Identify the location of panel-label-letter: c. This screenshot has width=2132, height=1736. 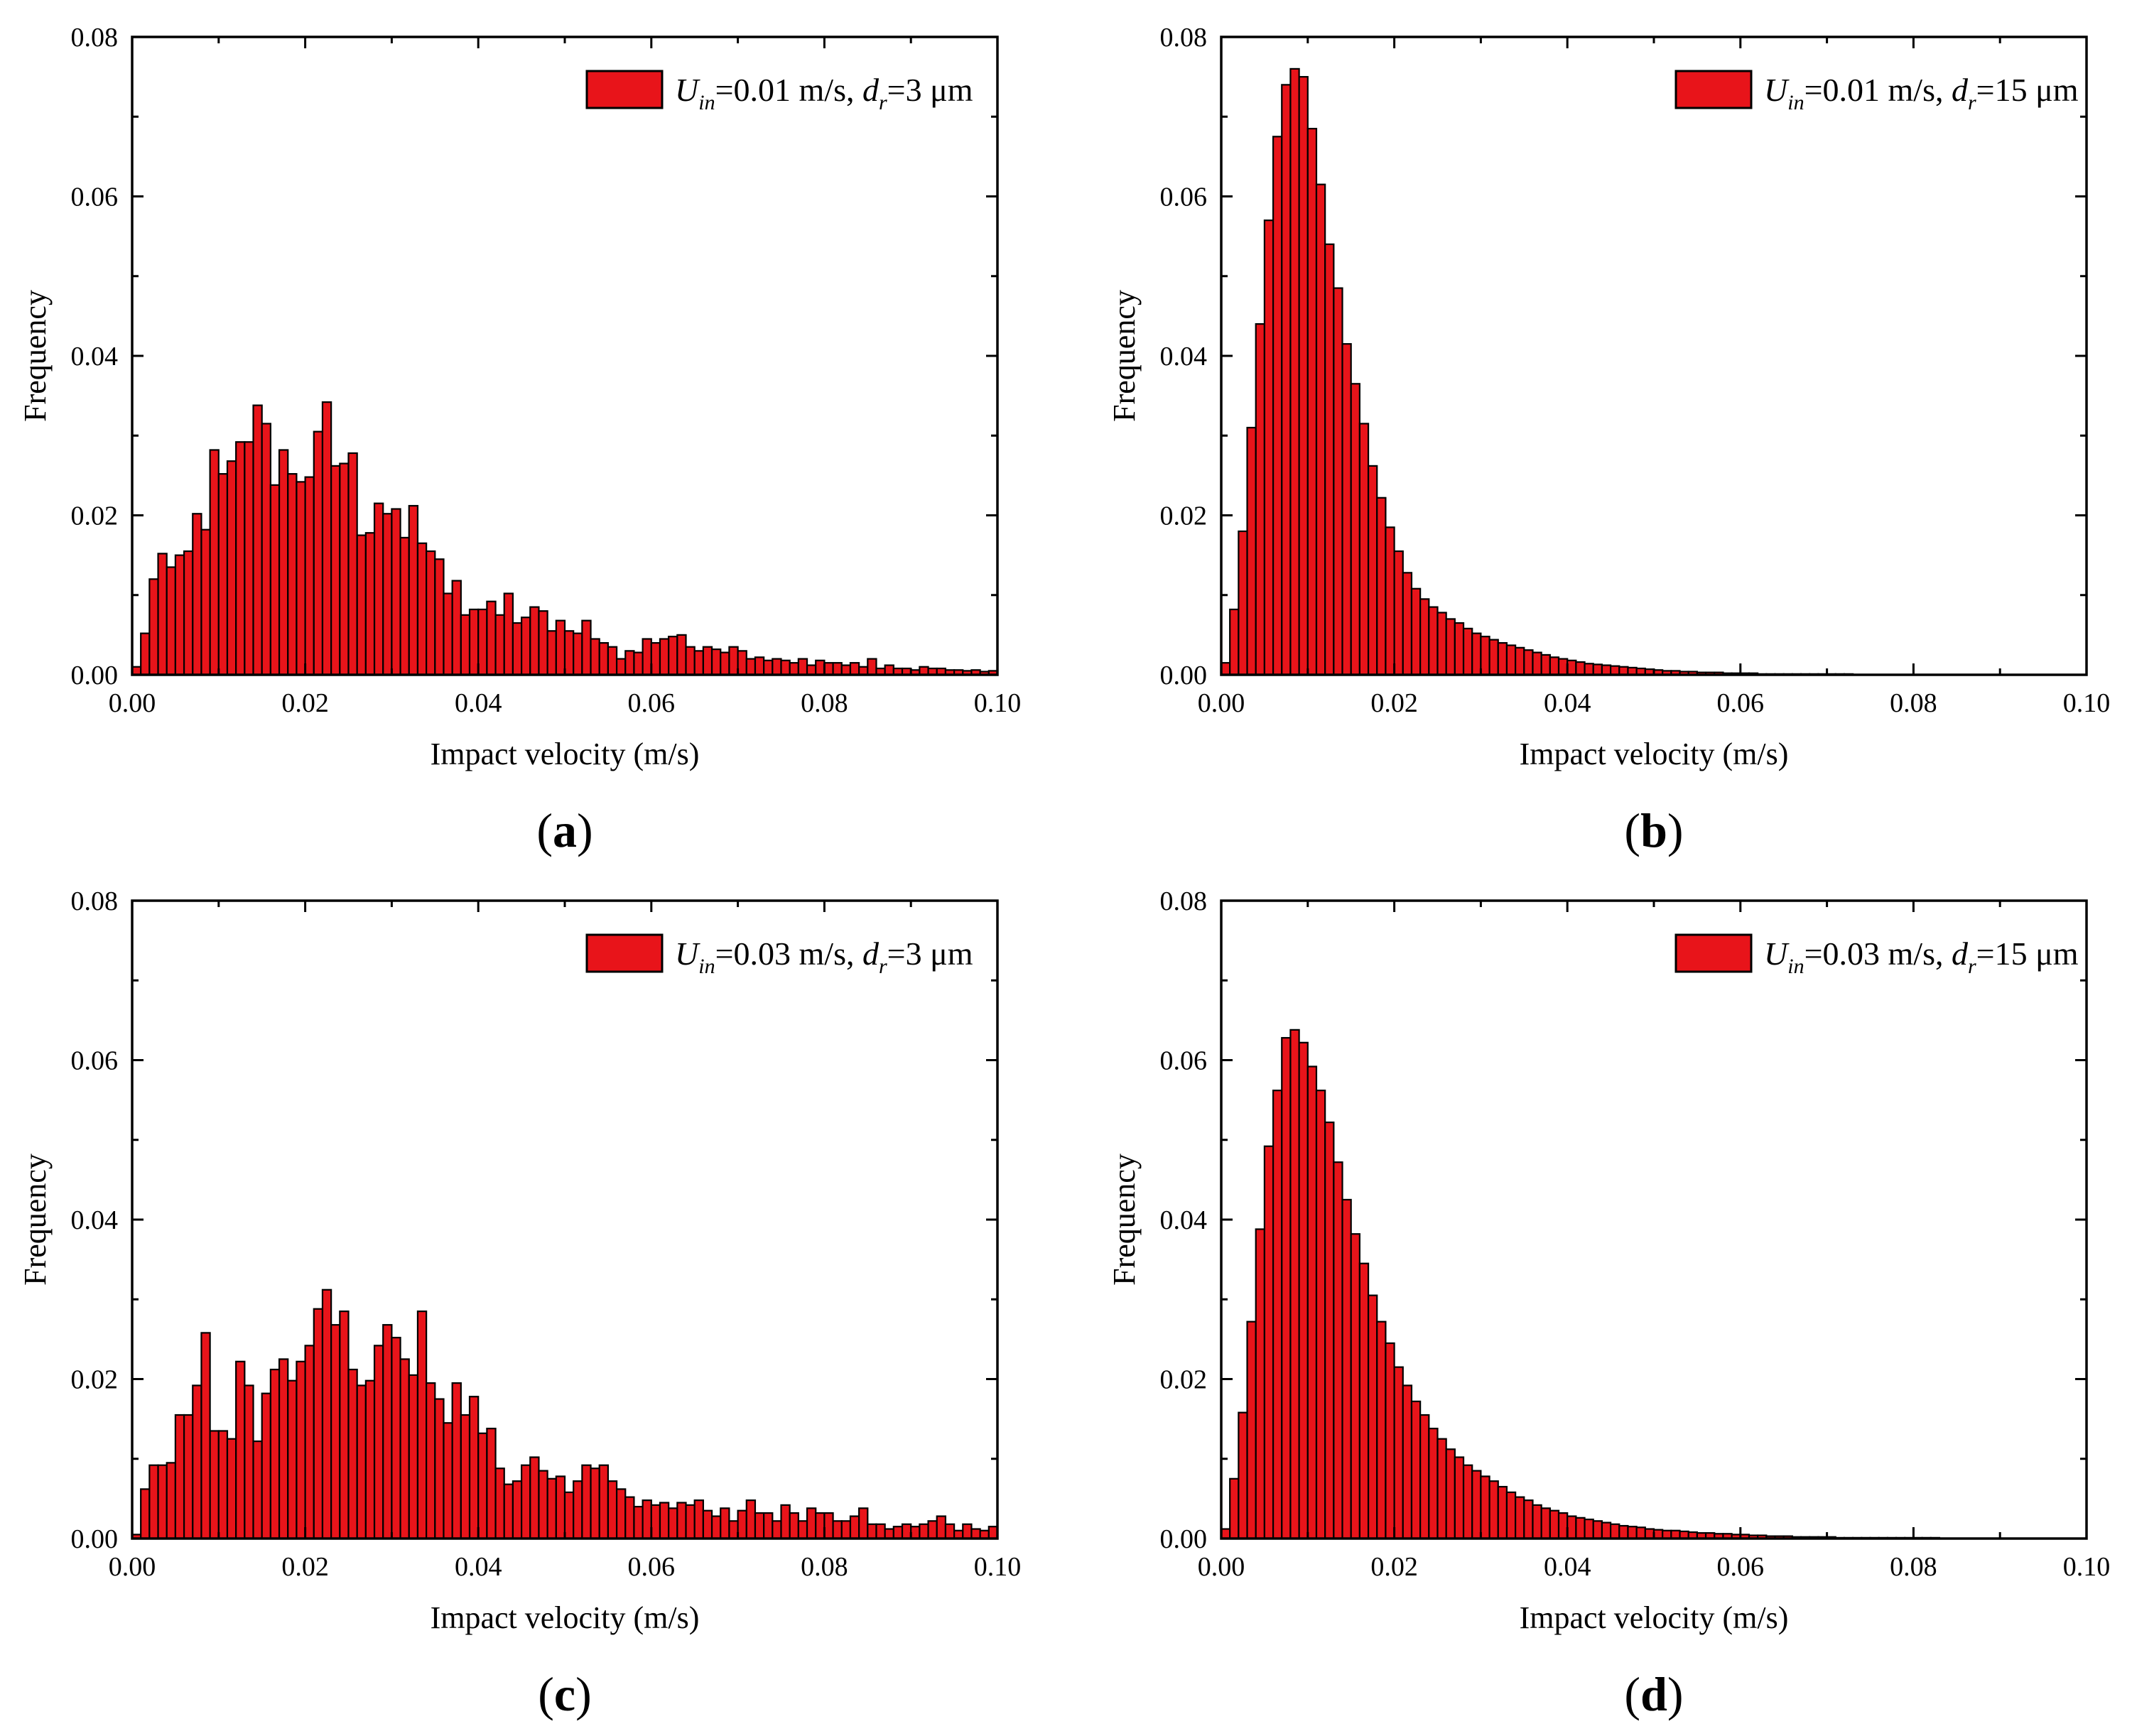
(564, 1694).